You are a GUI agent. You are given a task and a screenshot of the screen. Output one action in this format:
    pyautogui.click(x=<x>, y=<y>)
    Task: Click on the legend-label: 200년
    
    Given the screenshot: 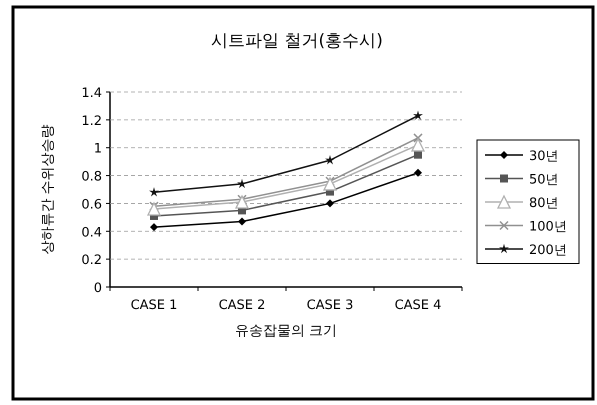 What is the action you would take?
    pyautogui.click(x=548, y=250)
    